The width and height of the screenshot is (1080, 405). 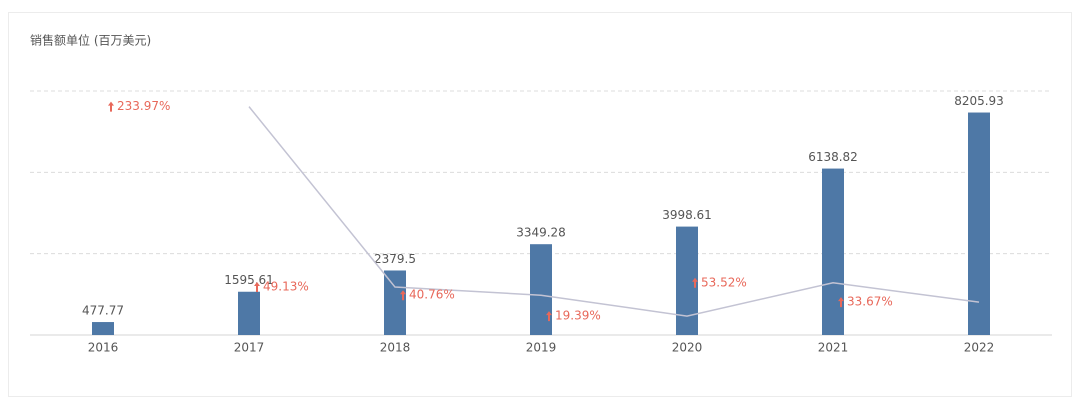 I want to click on x-tick-label: 2018, so click(x=395, y=348).